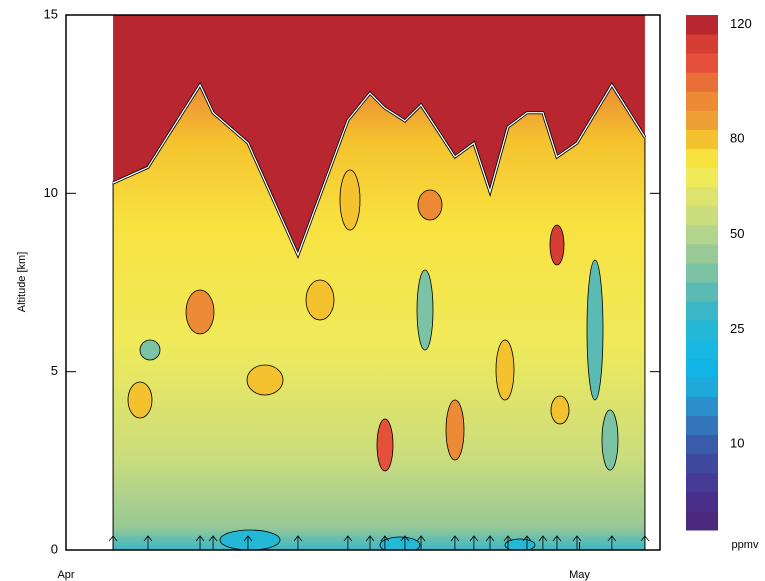  What do you see at coordinates (737, 137) in the screenshot?
I see `colorbar-tick-label: 80` at bounding box center [737, 137].